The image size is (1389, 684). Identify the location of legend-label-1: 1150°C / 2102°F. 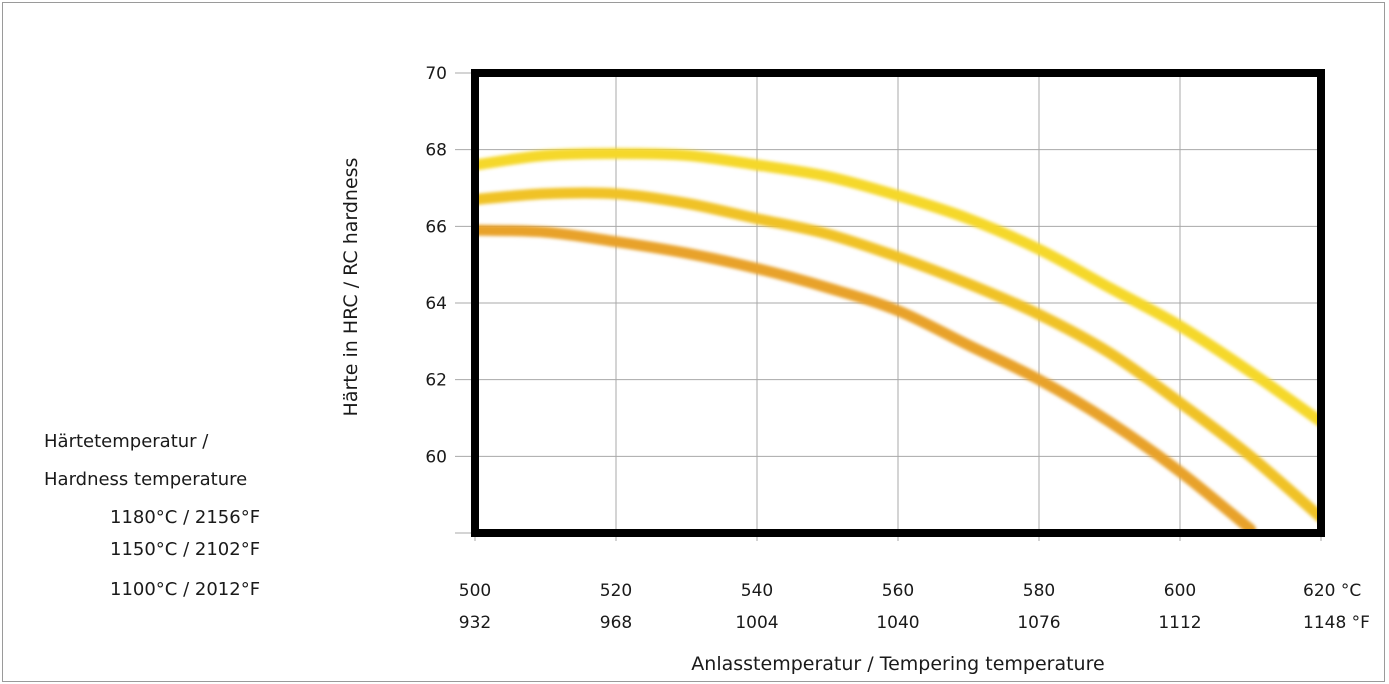
(185, 549).